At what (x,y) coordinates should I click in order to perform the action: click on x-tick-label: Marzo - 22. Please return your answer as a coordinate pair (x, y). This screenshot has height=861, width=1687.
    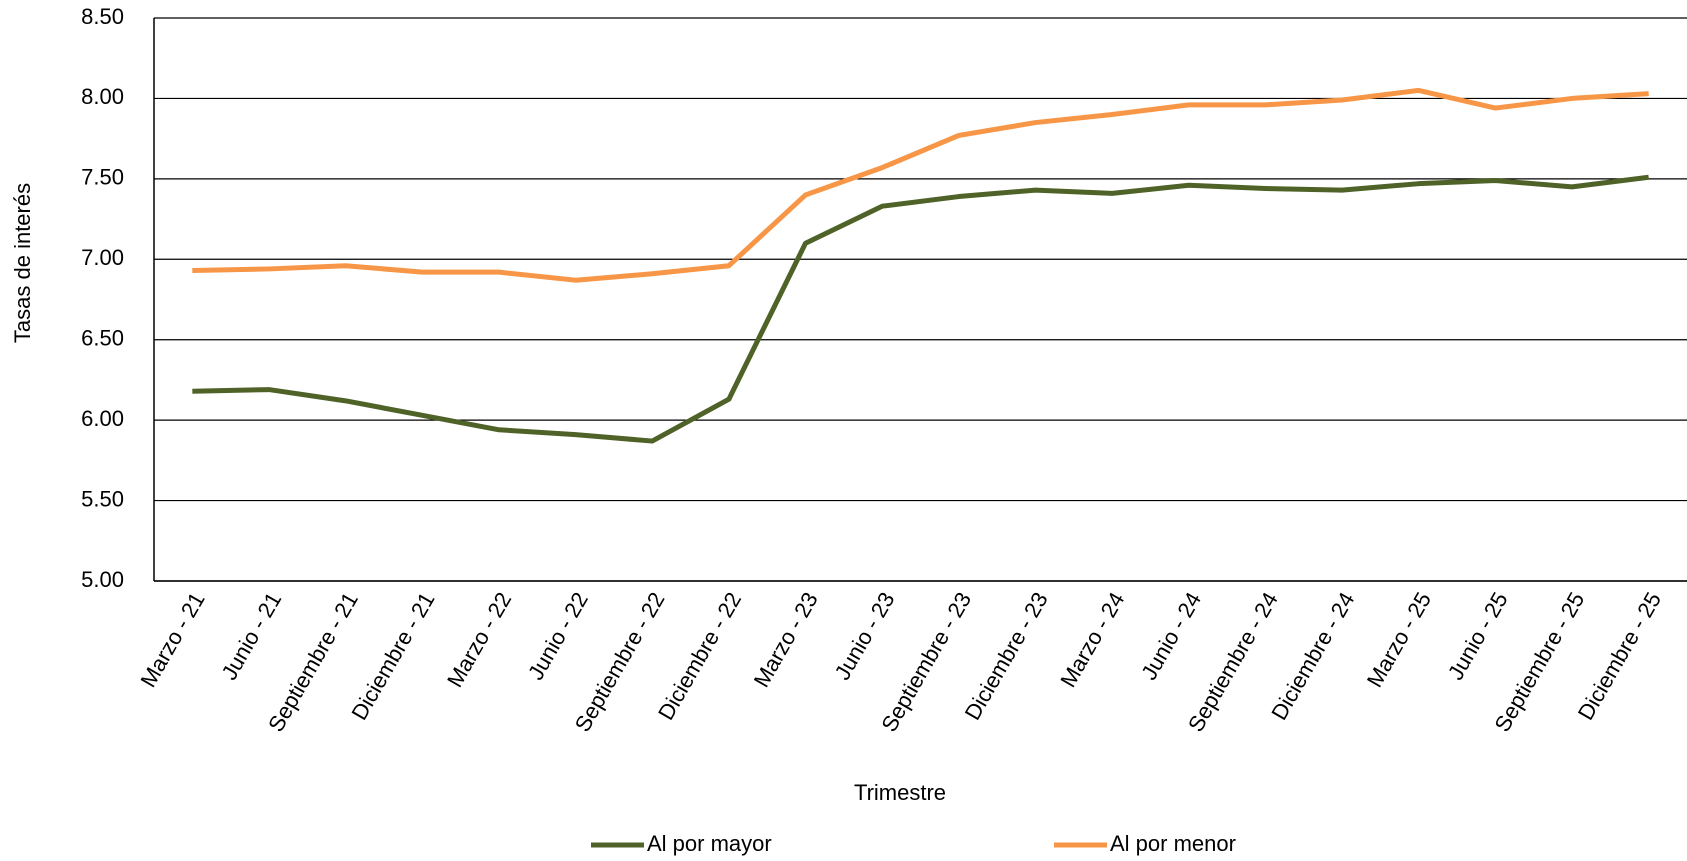
    Looking at the image, I should click on (479, 640).